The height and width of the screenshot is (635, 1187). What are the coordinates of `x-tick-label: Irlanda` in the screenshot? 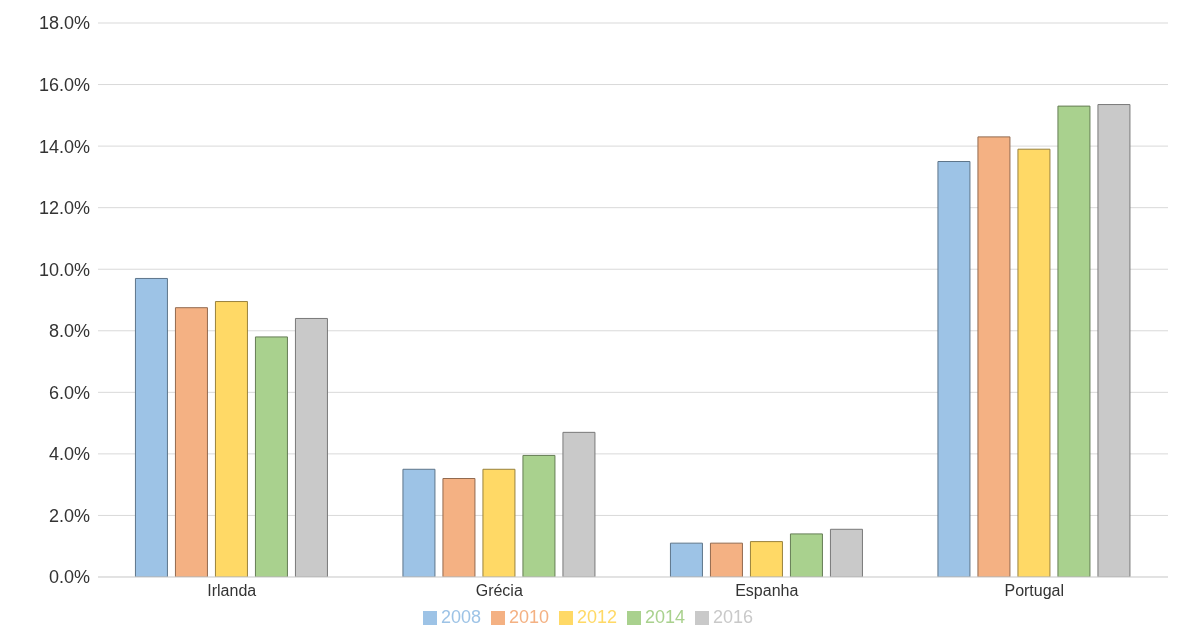 It's located at (232, 591).